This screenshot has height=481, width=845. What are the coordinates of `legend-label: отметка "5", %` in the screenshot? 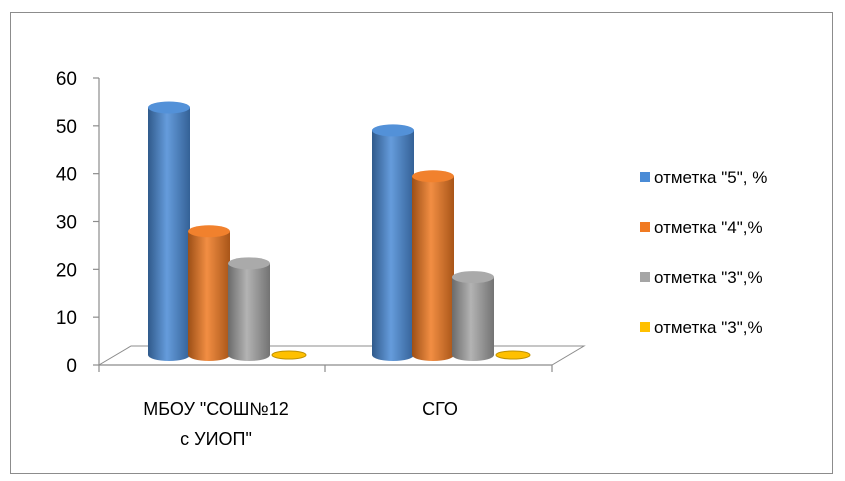 It's located at (711, 177).